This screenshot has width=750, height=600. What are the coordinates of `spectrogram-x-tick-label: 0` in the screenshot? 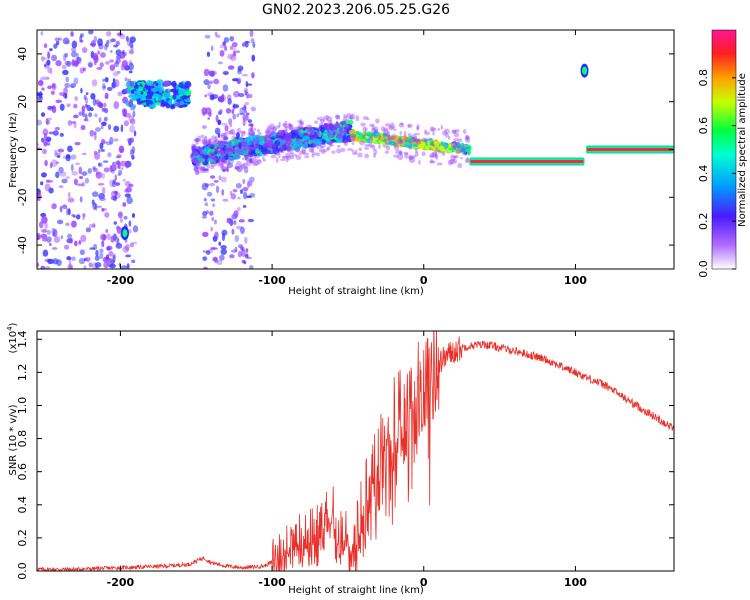 It's located at (424, 280).